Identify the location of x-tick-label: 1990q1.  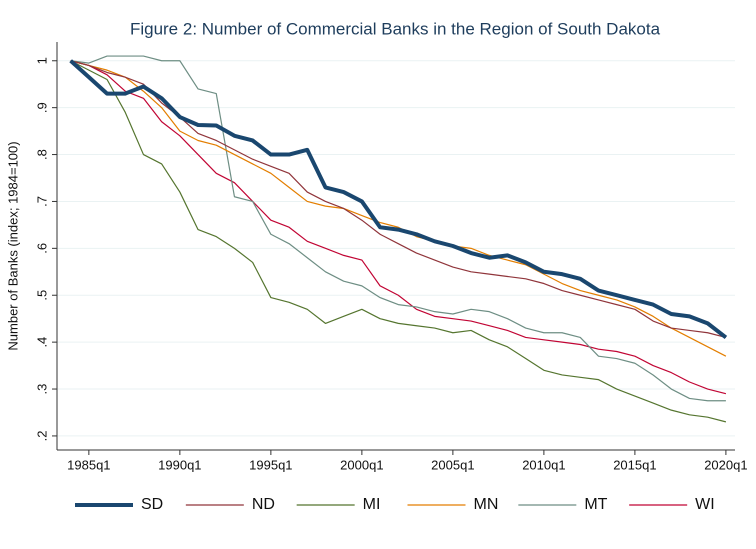
(179, 464).